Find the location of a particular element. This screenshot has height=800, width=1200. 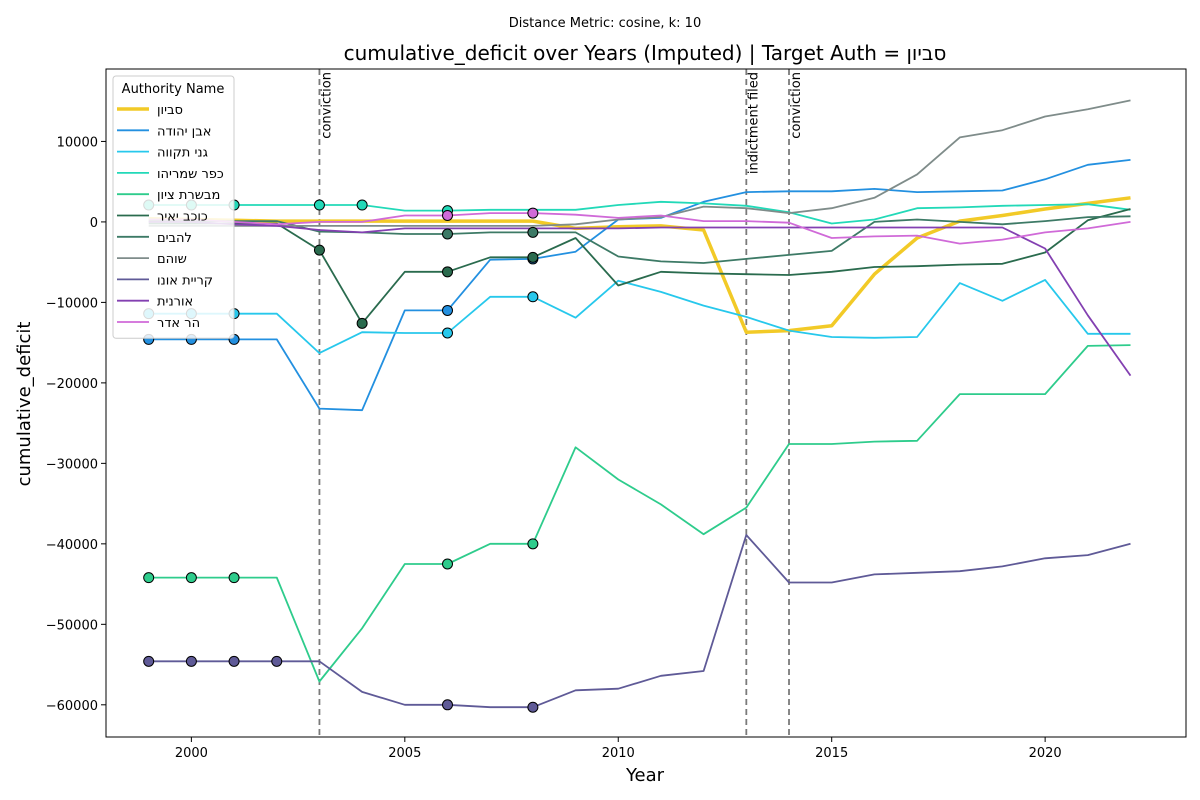

x-tick-label: 2010 is located at coordinates (618, 753).